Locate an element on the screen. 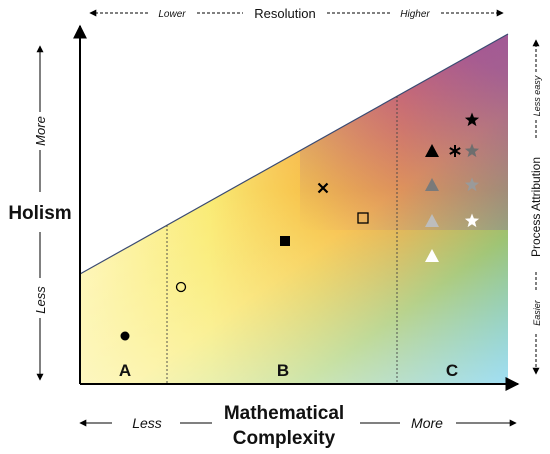  asterisk-marker is located at coordinates (455, 151).